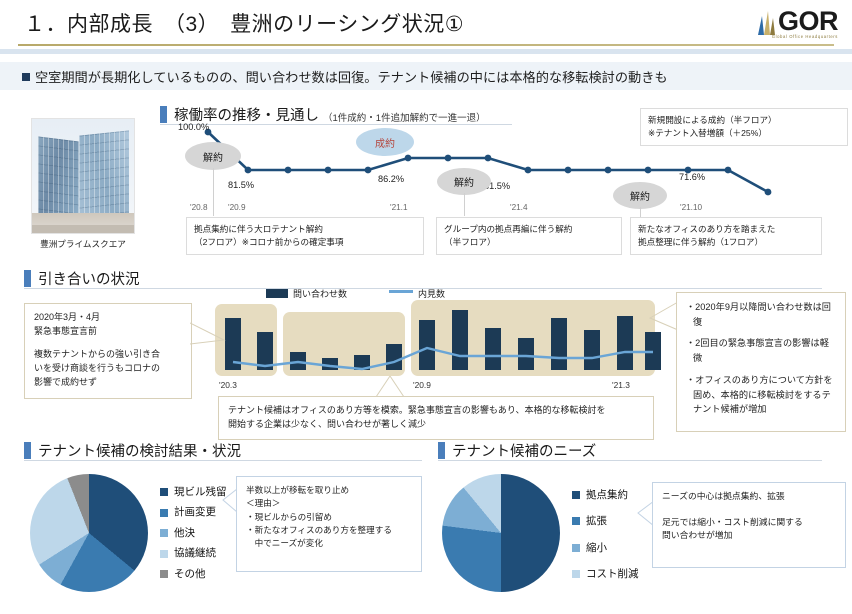 The image size is (852, 614). I want to click on inquiry-bar-chart, so click(438, 339).